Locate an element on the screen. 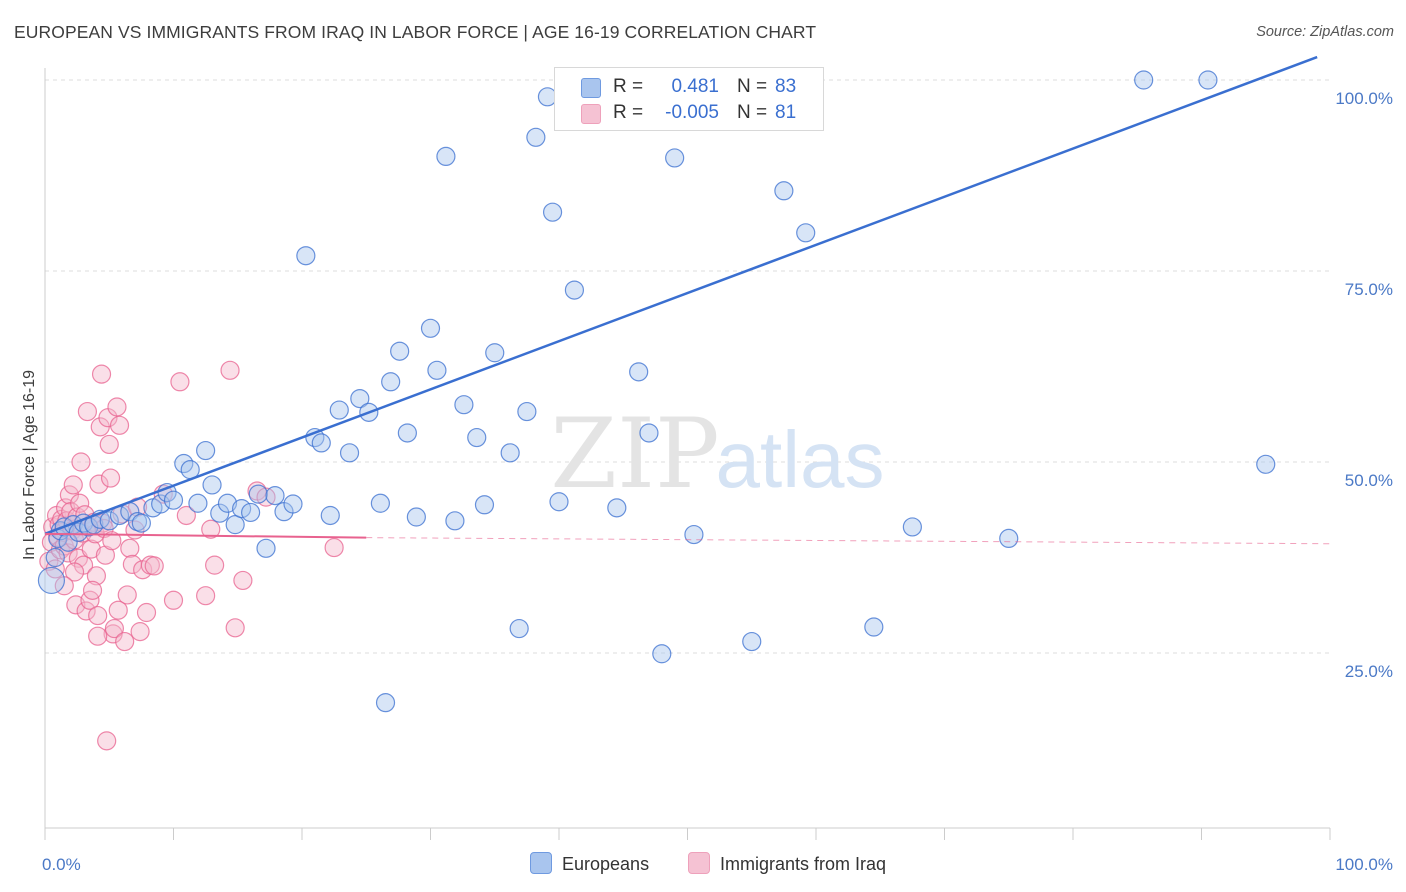 Image resolution: width=1406 pixels, height=892 pixels. r-value: -0.005 is located at coordinates (692, 112).